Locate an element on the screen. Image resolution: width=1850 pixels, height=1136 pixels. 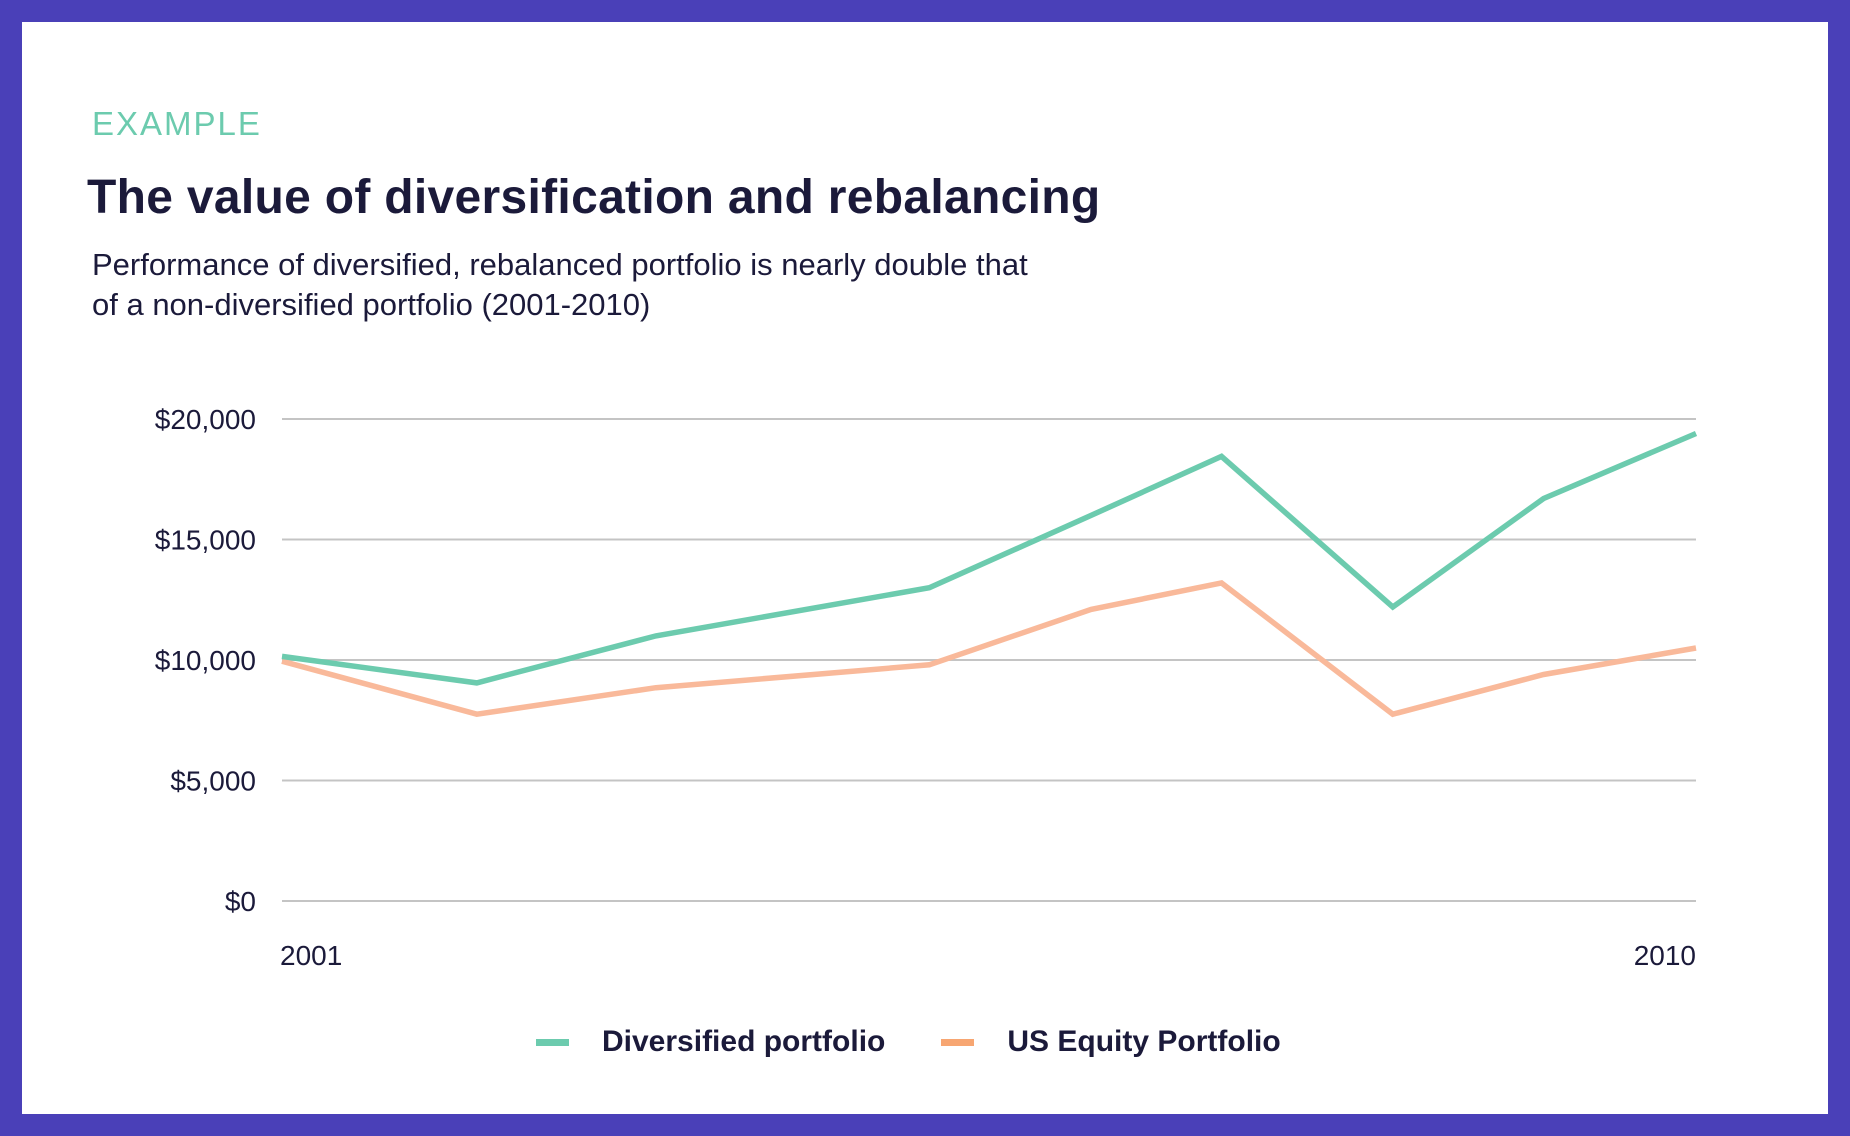
eyebrow-label: EXAMPLE is located at coordinates (177, 123).